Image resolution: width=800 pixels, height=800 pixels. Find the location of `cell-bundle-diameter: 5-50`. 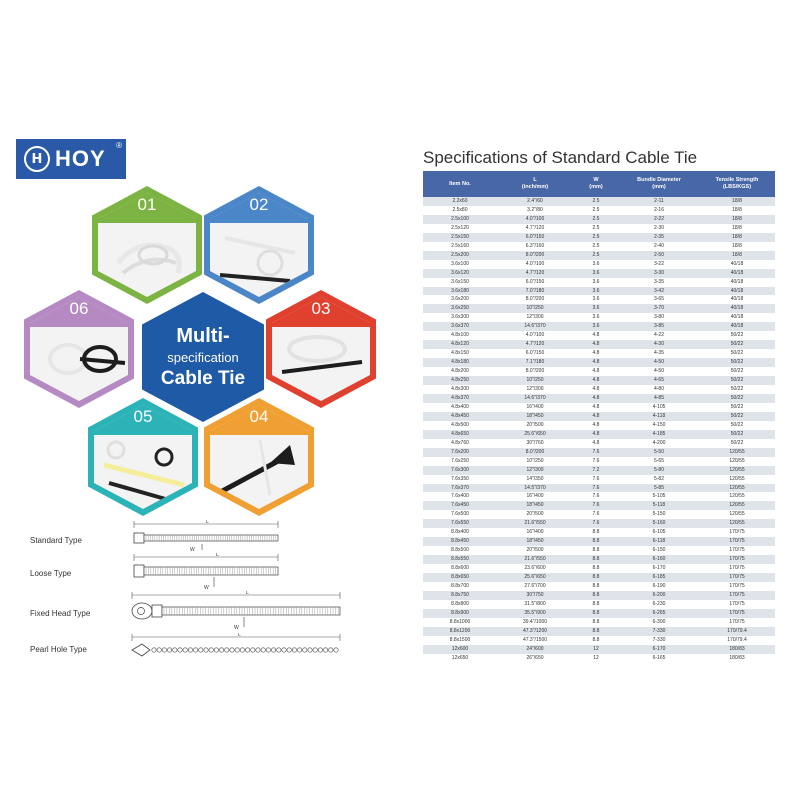

cell-bundle-diameter: 5-50 is located at coordinates (659, 452).